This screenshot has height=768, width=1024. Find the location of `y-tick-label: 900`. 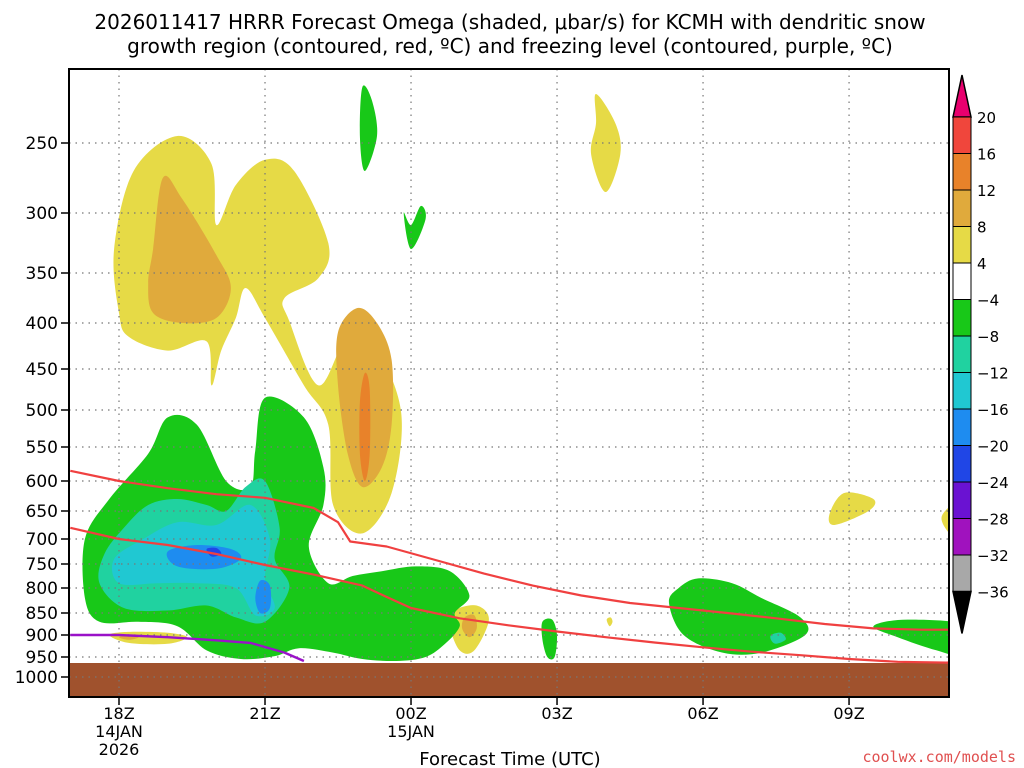

y-tick-label: 900 is located at coordinates (42, 636).